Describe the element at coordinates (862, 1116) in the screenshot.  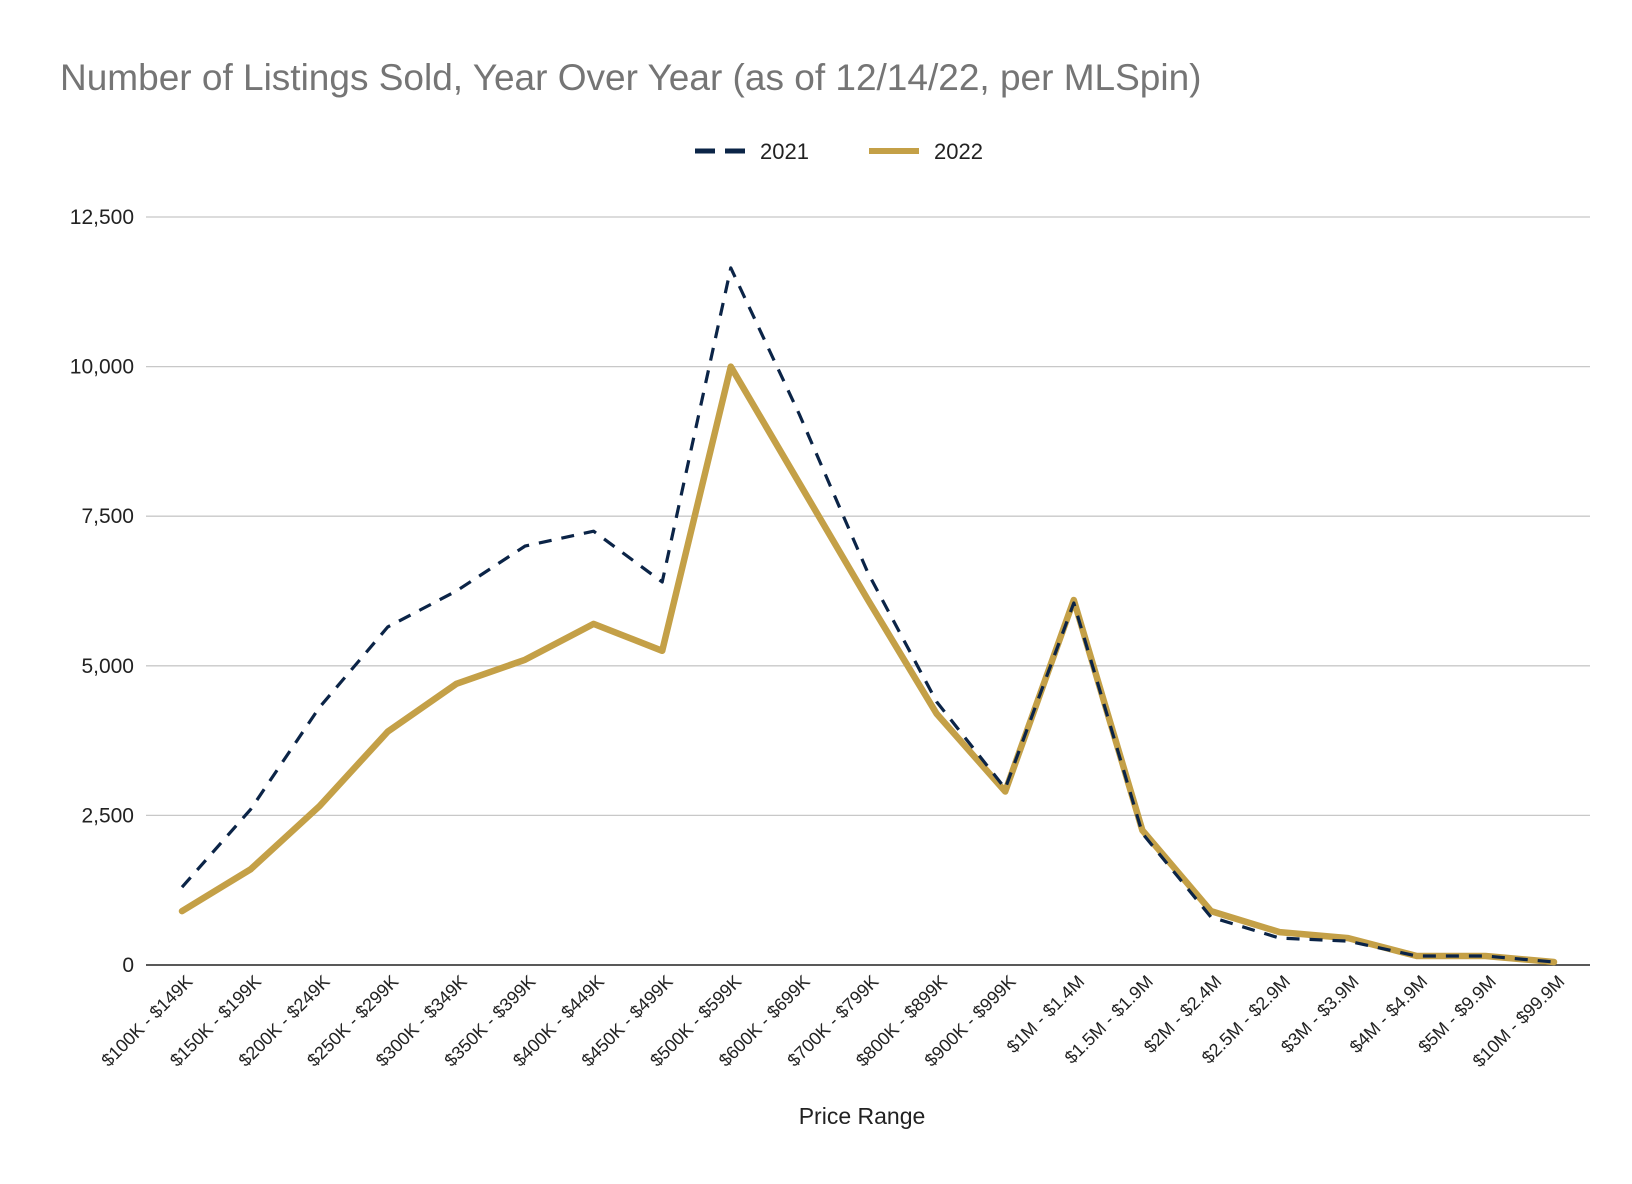
I see `x-axis-title: Price Range` at that location.